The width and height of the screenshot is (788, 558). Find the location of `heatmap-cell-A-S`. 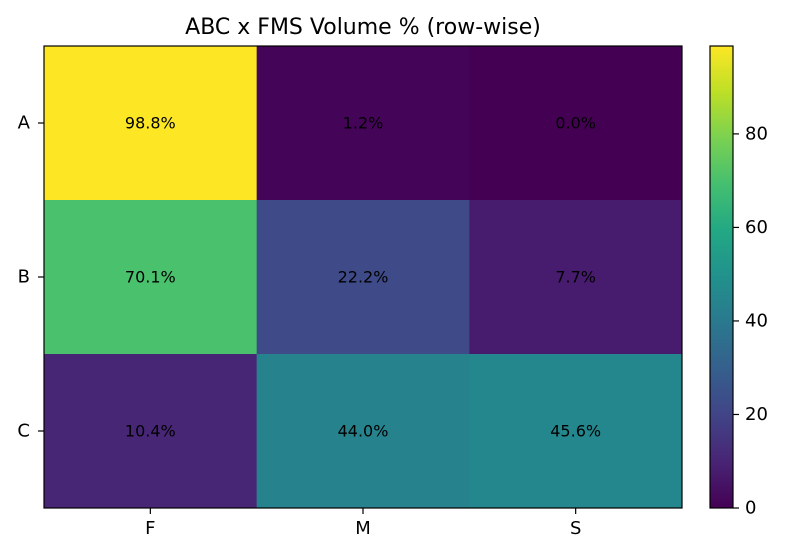

heatmap-cell-A-S is located at coordinates (576, 123).